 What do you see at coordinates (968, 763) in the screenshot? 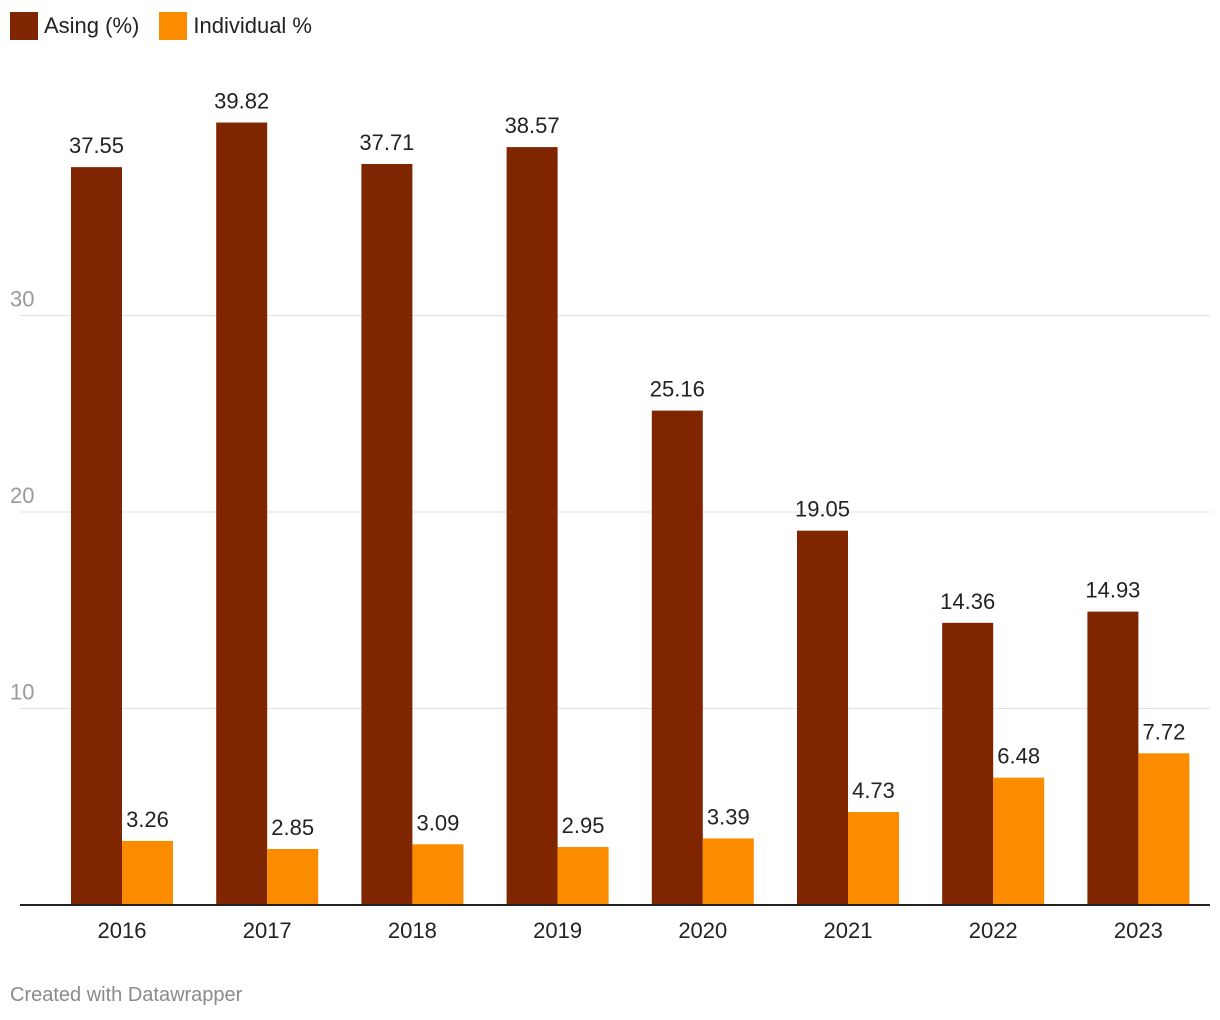
I see `bar-asing-2022` at bounding box center [968, 763].